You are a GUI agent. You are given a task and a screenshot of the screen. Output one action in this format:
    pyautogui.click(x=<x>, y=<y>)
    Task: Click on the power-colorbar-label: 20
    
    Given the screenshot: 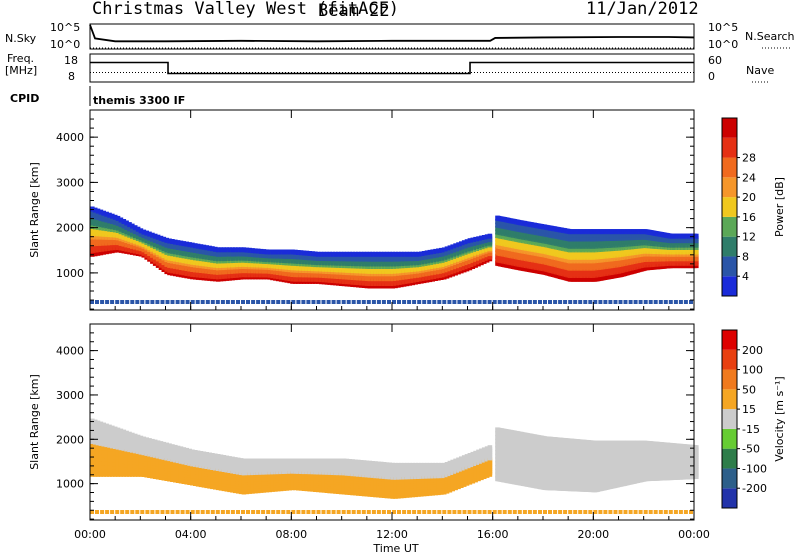 What is the action you would take?
    pyautogui.click(x=749, y=197)
    